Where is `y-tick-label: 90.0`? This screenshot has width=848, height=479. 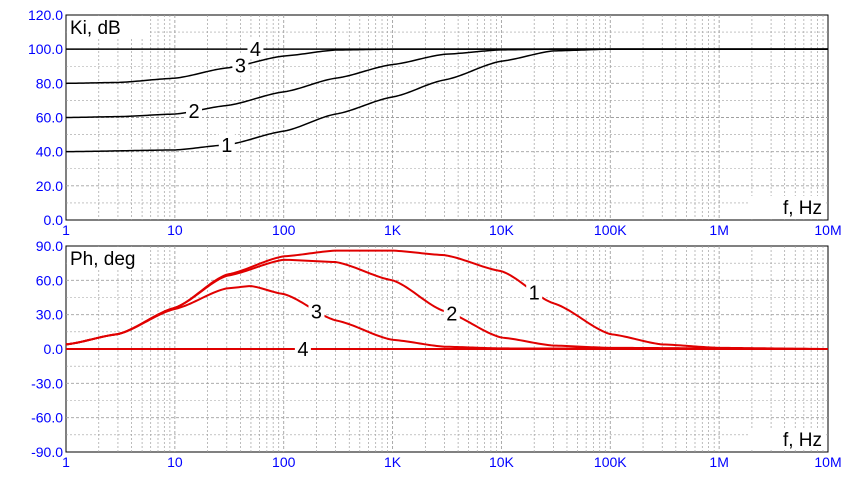 y-tick-label: 90.0 is located at coordinates (49, 246).